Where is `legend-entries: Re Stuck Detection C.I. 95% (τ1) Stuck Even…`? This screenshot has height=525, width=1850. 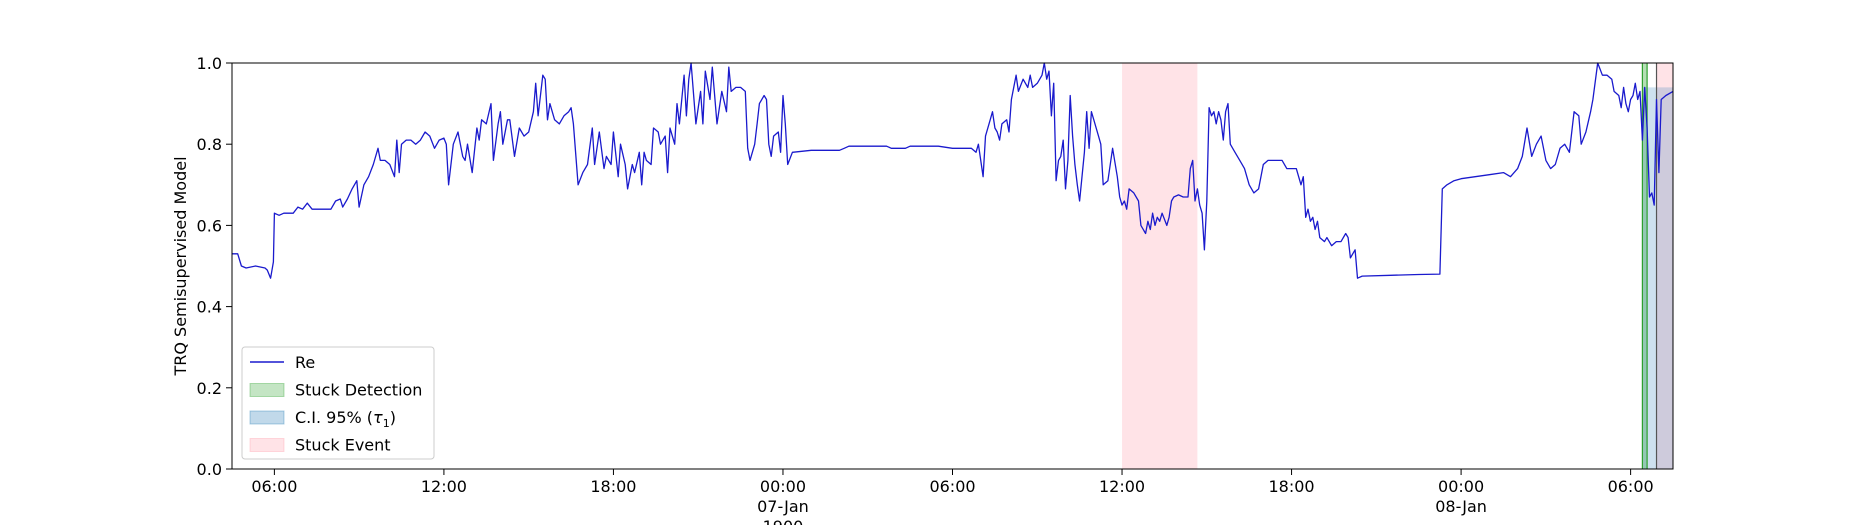
legend-entries: Re Stuck Detection C.I. 95% (τ1) Stuck Even… is located at coordinates (335, 404).